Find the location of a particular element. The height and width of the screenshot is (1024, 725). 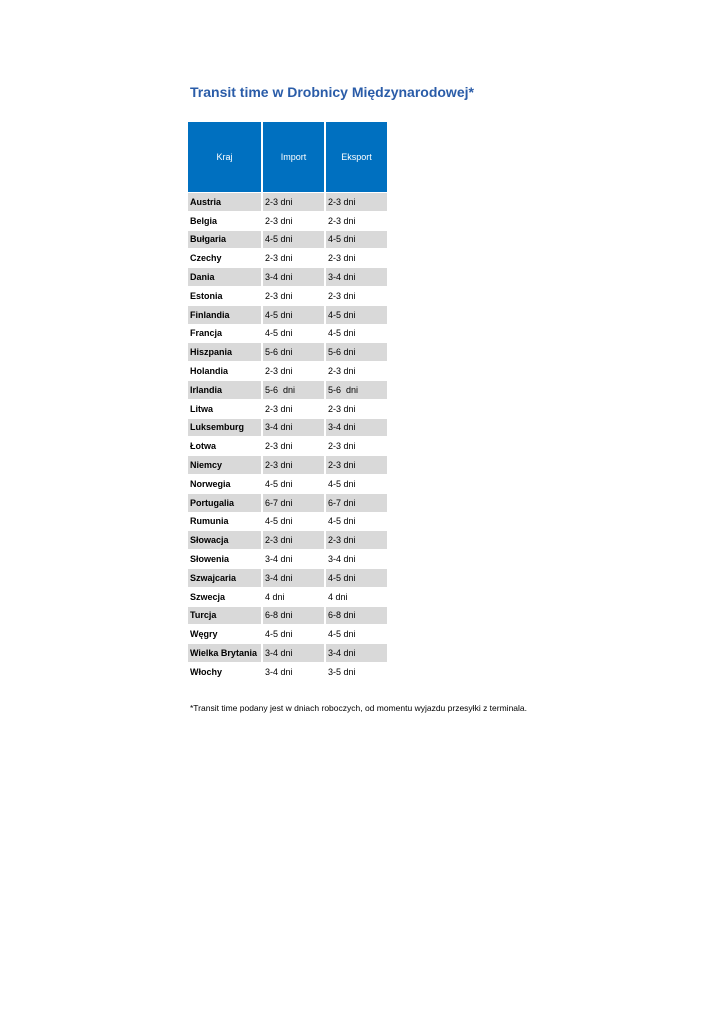

country-cell: Łotwa is located at coordinates (224, 447).